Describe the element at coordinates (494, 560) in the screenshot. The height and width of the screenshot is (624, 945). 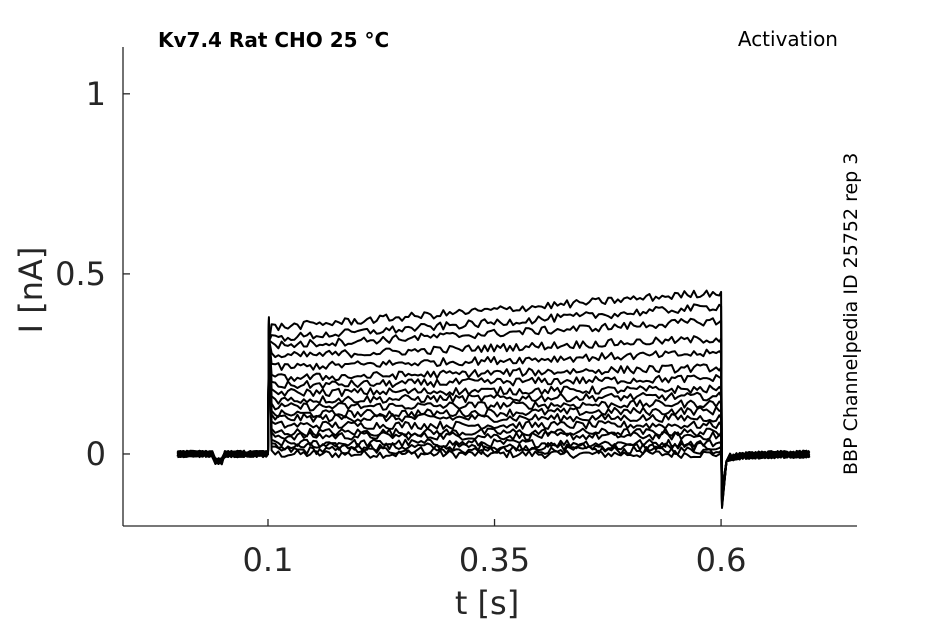
I see `x-tick-label: 0.35` at that location.